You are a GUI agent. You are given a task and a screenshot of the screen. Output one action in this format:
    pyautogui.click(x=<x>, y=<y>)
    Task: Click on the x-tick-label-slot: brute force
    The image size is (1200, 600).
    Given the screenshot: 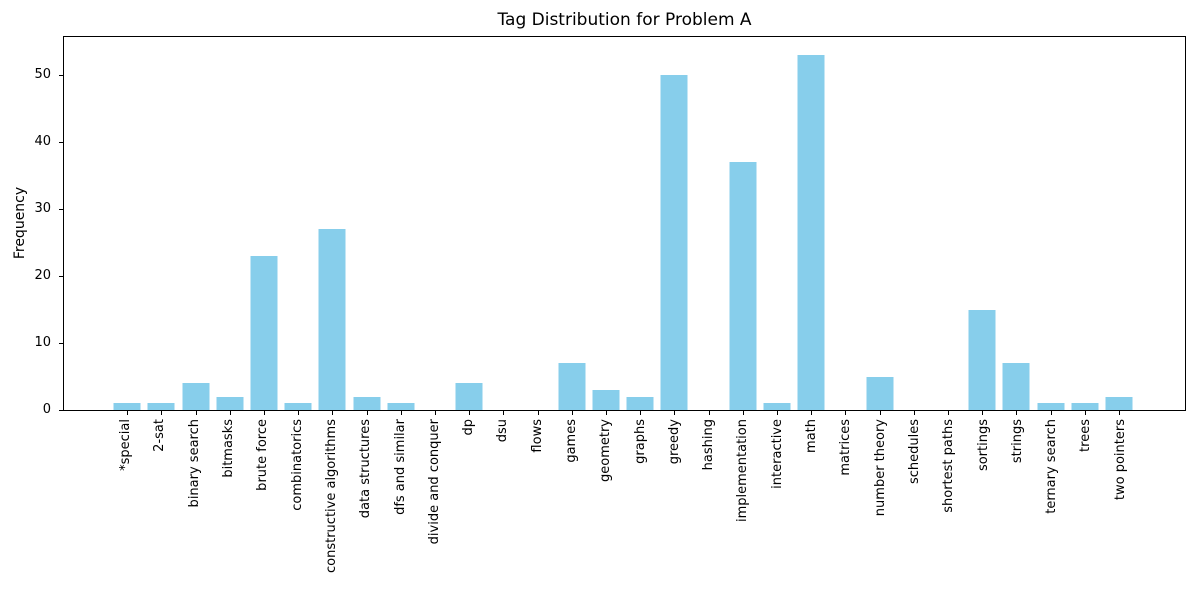 What is the action you would take?
    pyautogui.click(x=263, y=455)
    